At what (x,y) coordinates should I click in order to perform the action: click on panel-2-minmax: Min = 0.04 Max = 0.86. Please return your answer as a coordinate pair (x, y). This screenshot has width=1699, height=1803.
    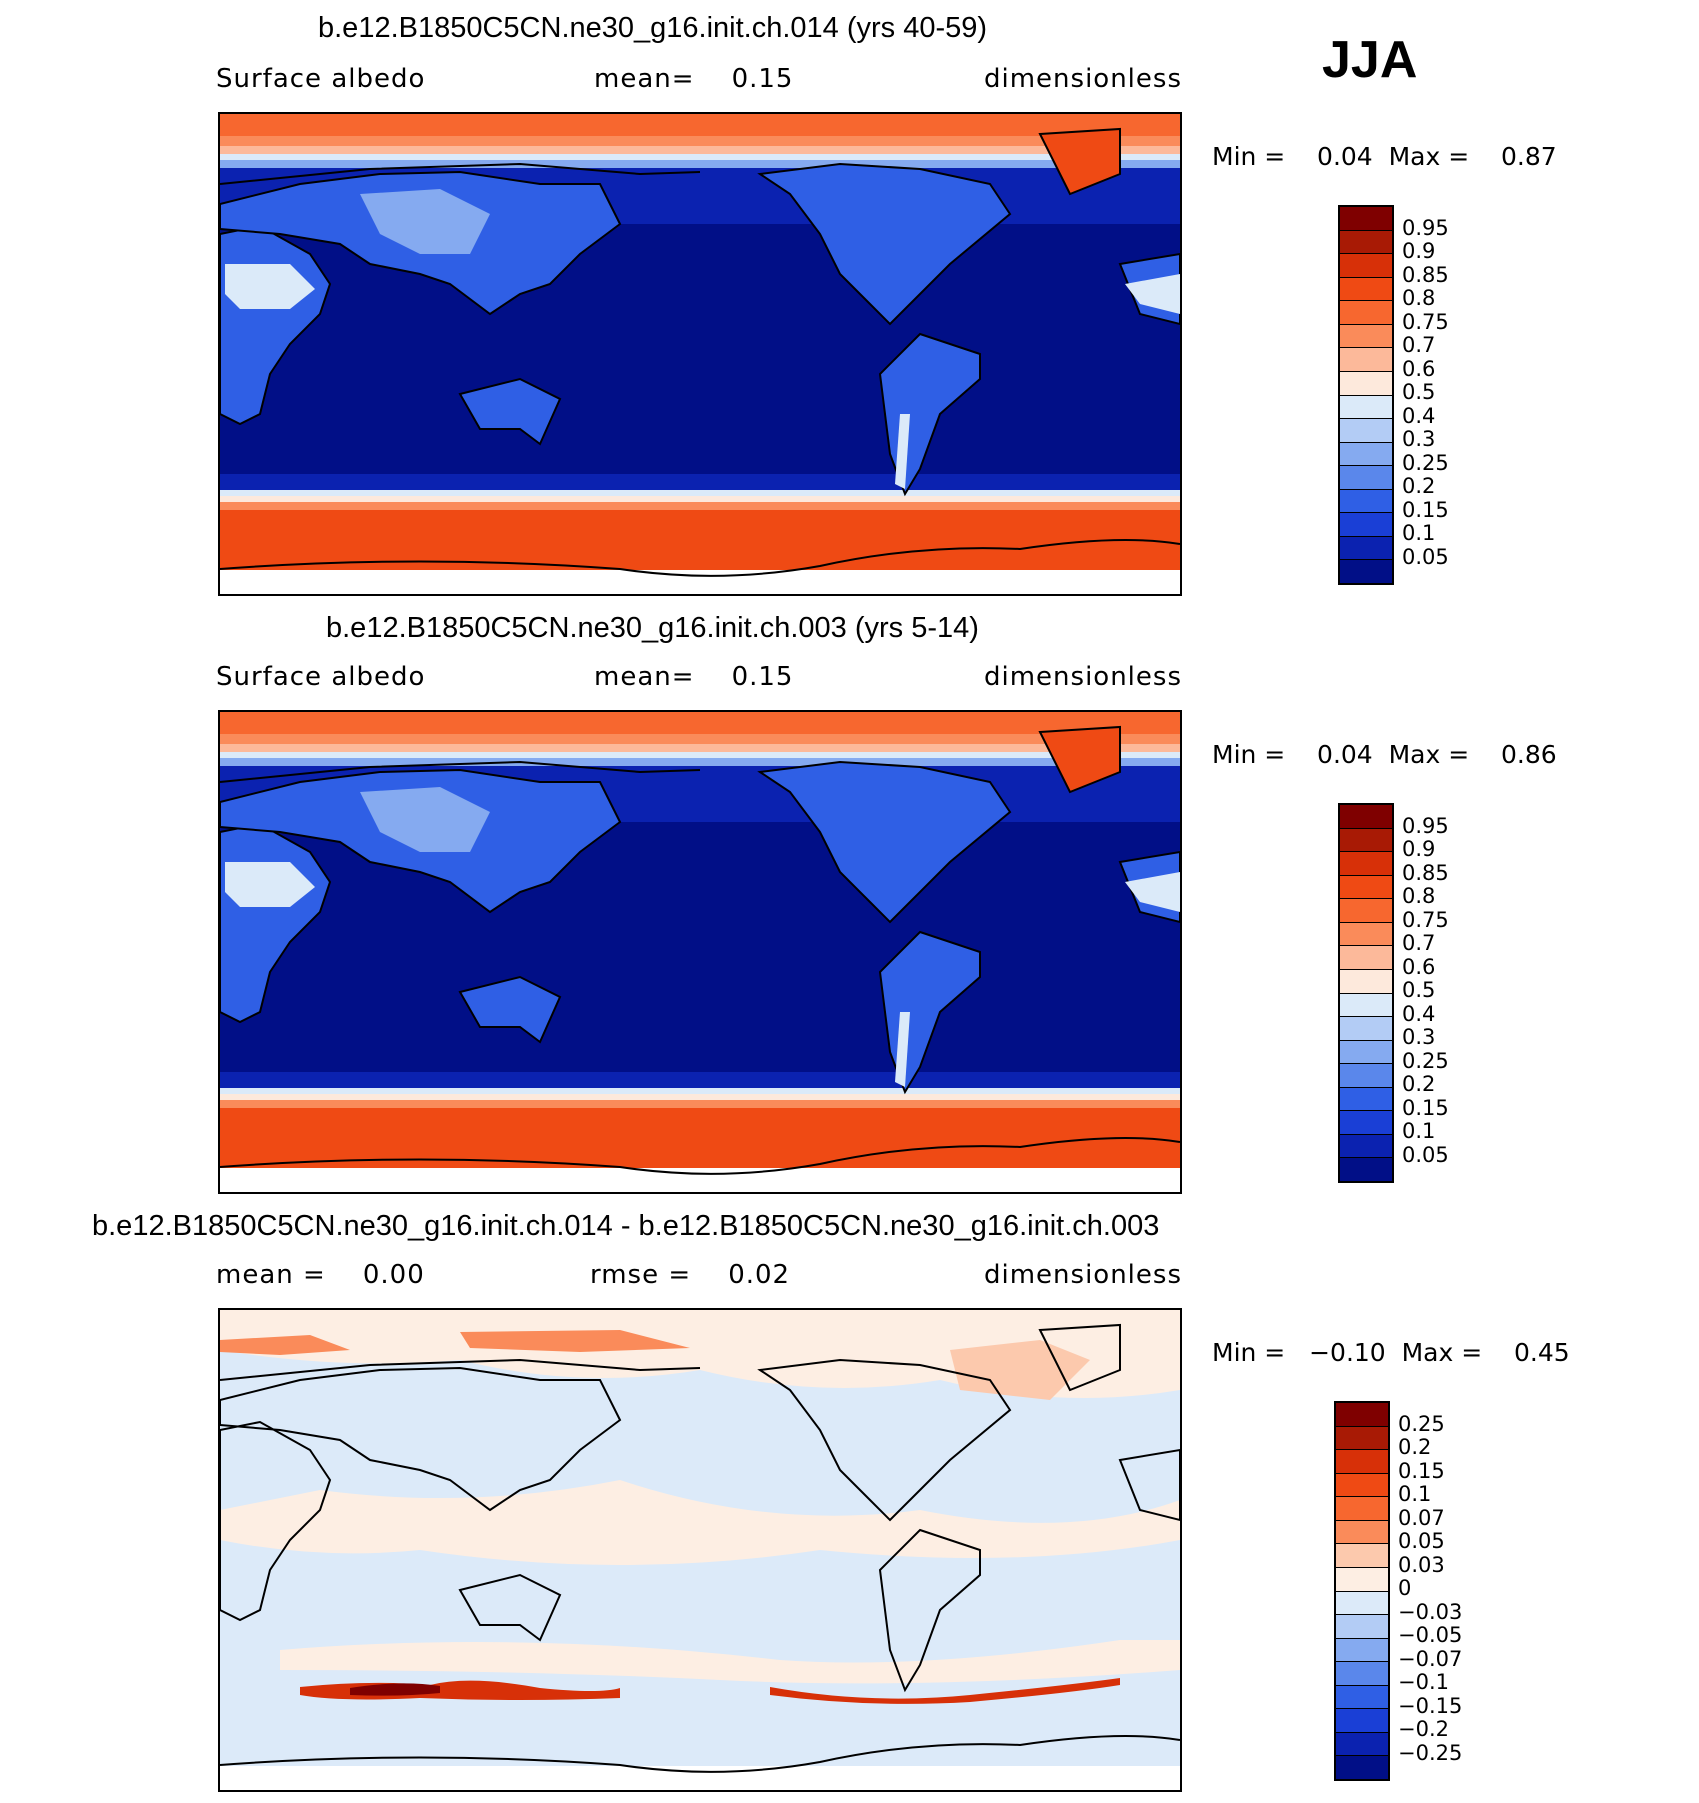
    Looking at the image, I should click on (1384, 754).